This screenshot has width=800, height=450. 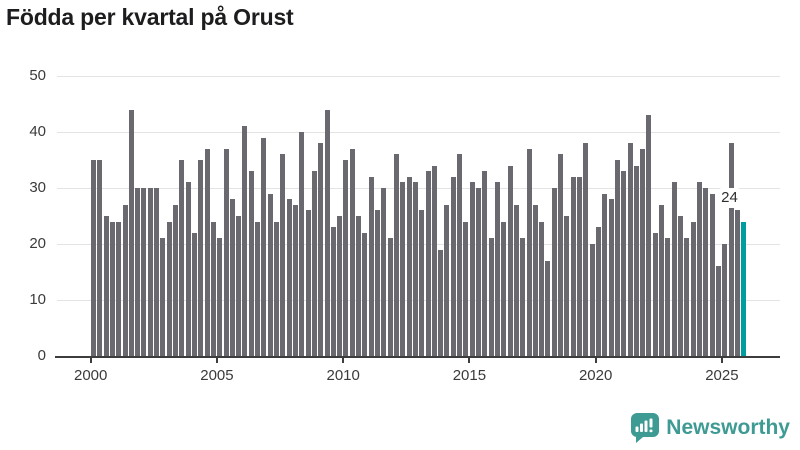 What do you see at coordinates (41, 355) in the screenshot?
I see `y-axis-label: 0` at bounding box center [41, 355].